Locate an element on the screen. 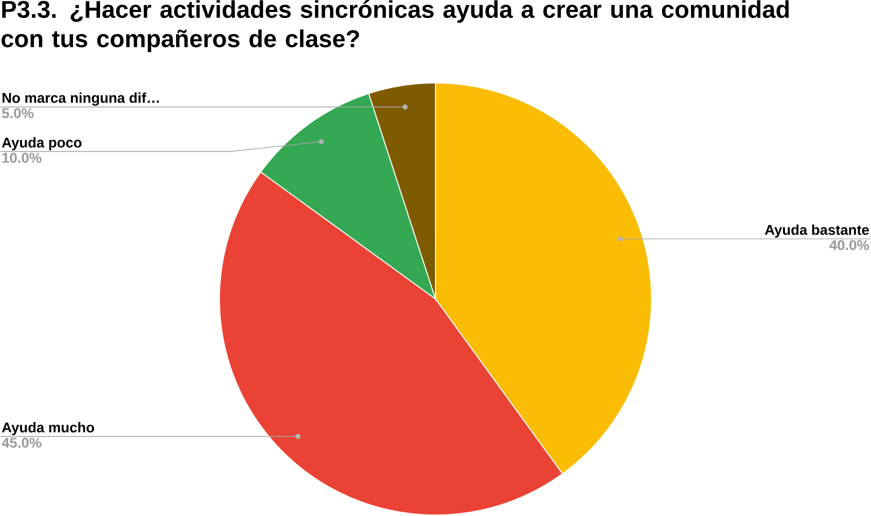 This screenshot has height=516, width=871. chart-title: P3.3. ¿Hacer actividades sincrónicas ayuda a crear una comunidad con tus compañeros de clase? is located at coordinates (395, 26).